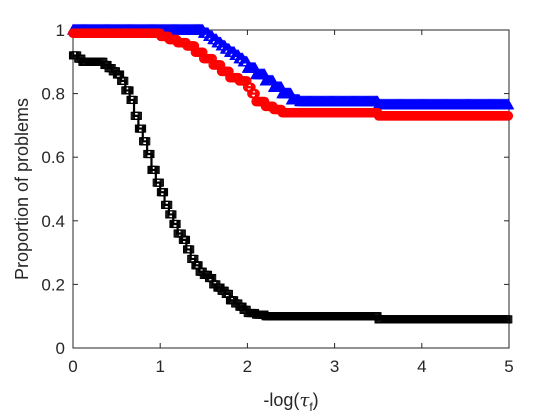 The image size is (560, 420). Describe the element at coordinates (281, 400) in the screenshot. I see `x-axis-label-main: -log(` at that location.